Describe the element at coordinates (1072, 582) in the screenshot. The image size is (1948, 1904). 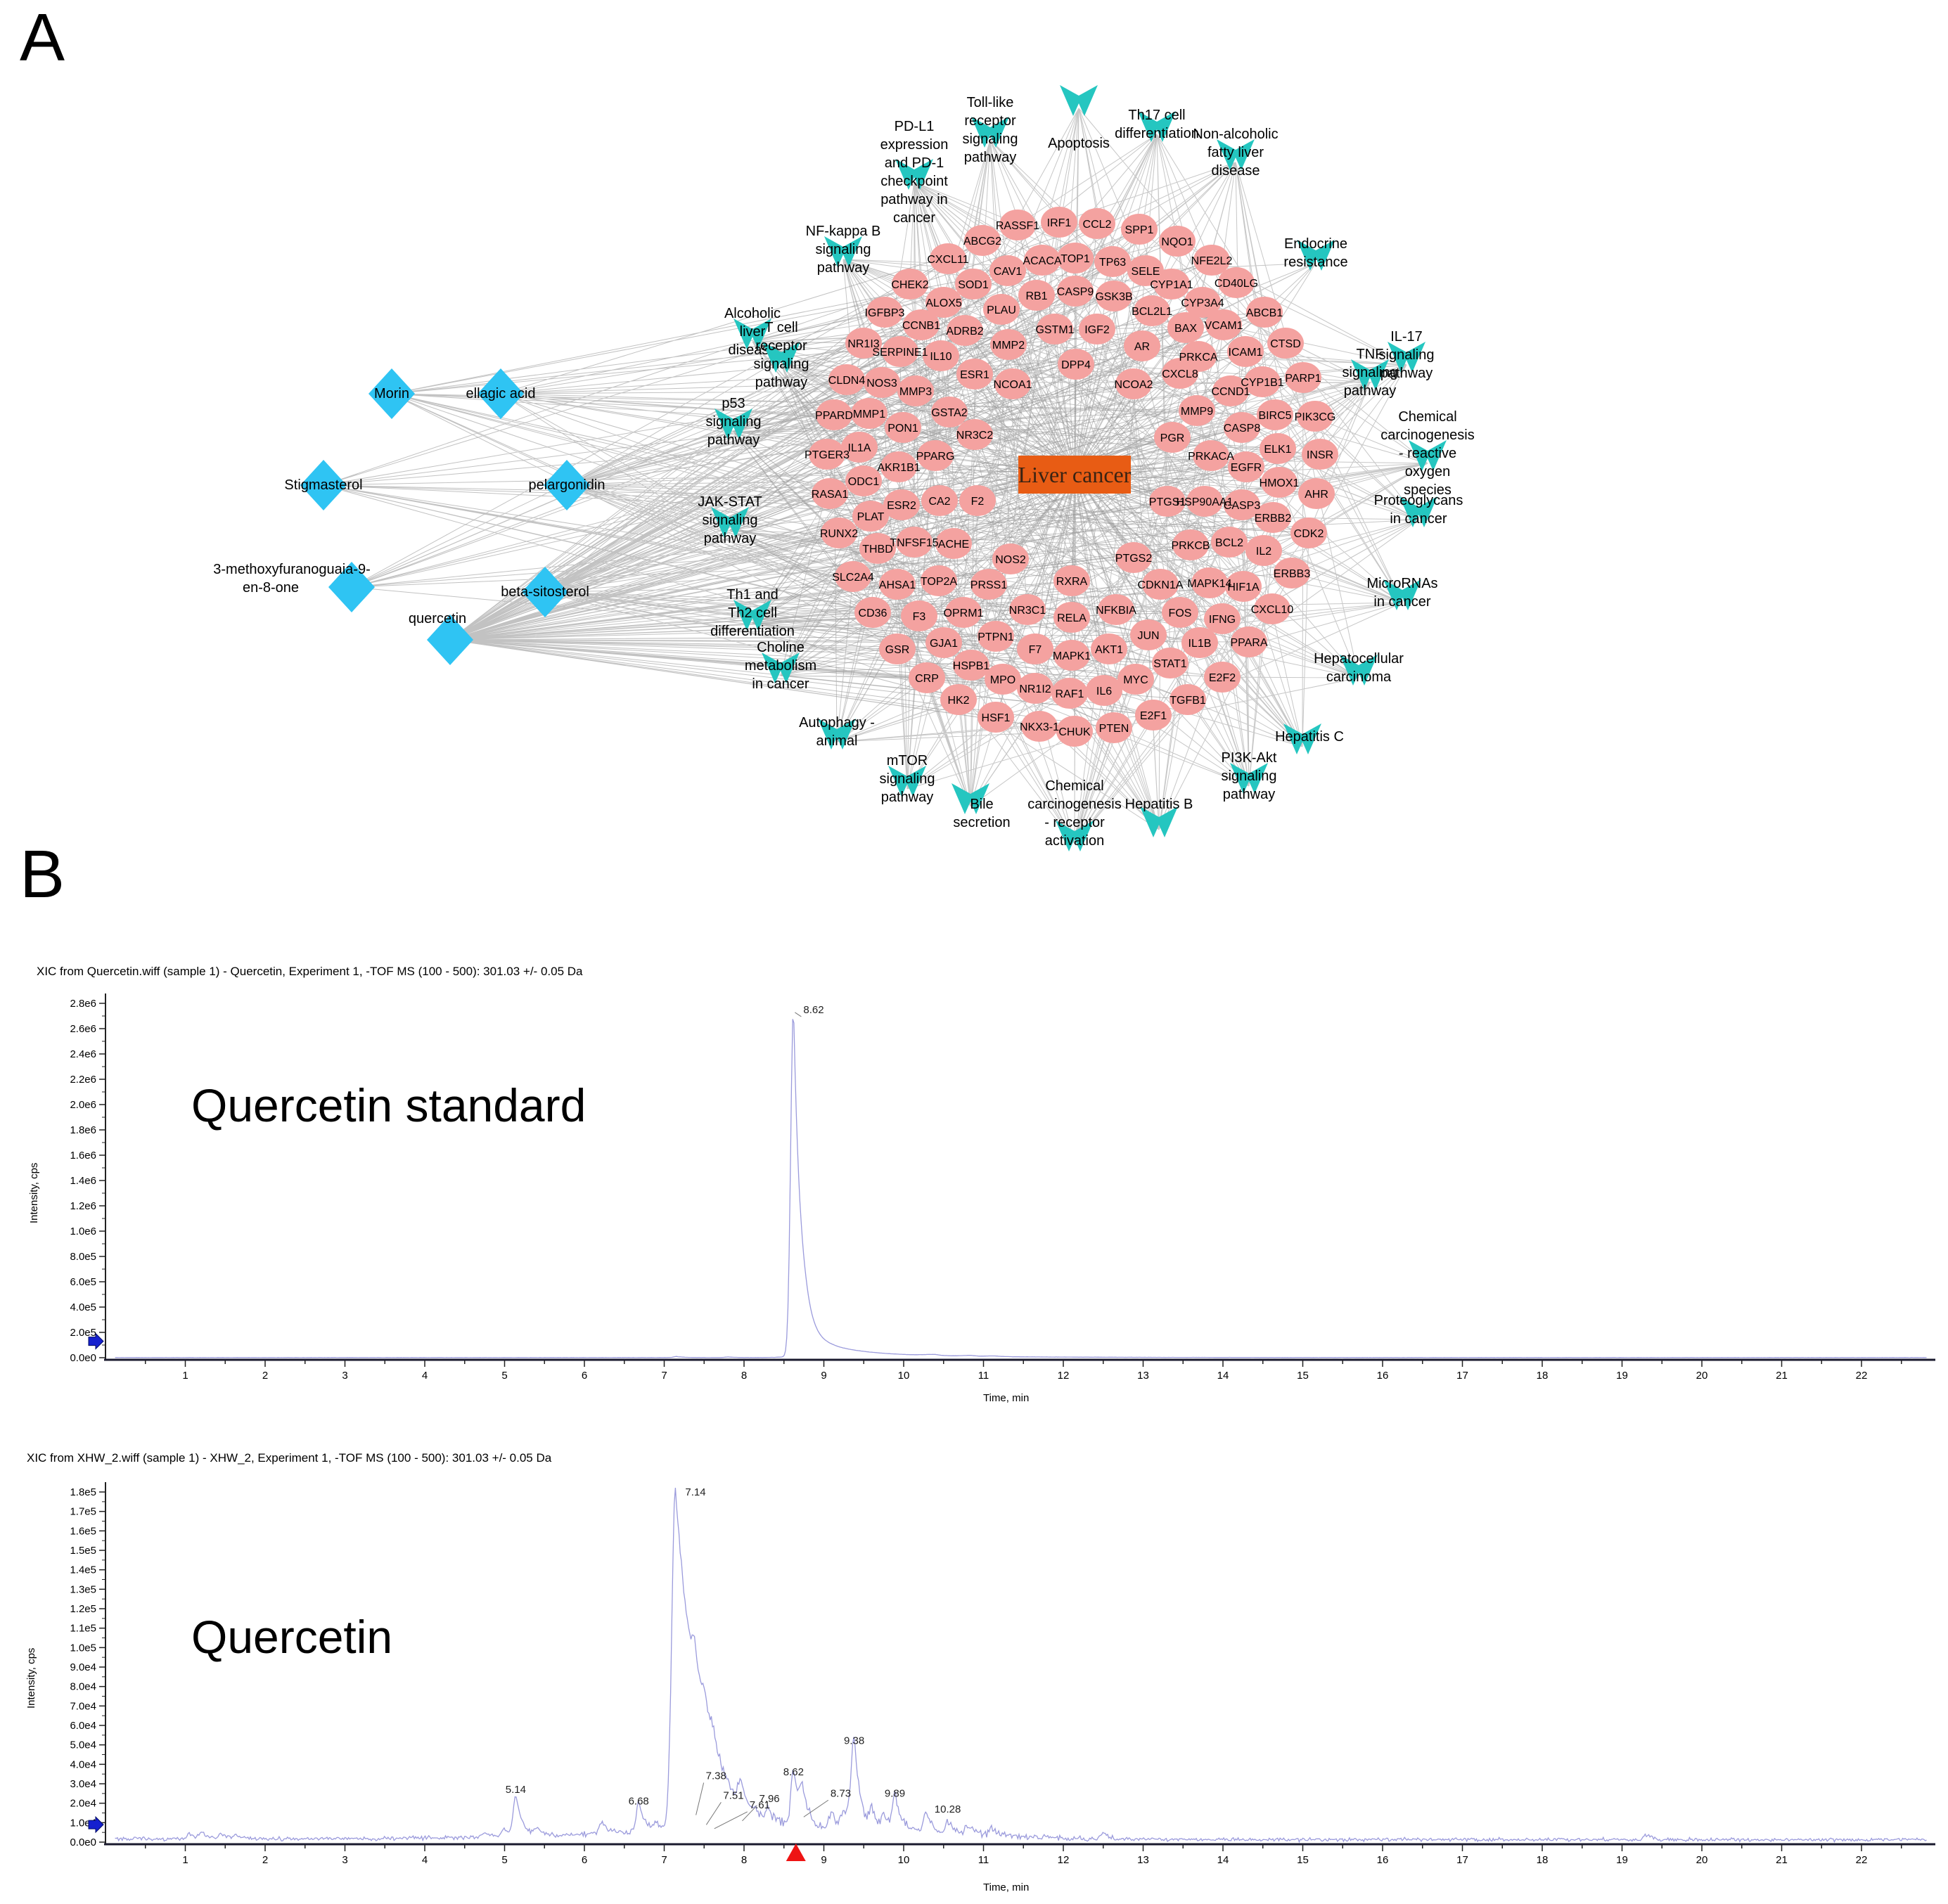
I see `gene-label-RXRA: RXRA` at that location.